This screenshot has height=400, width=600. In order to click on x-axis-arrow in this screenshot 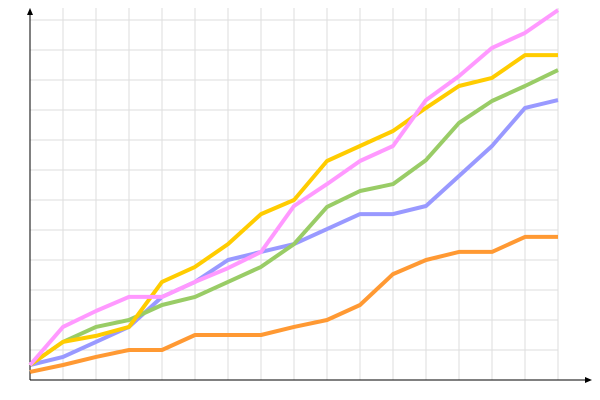, I will do `click(588, 380)`.